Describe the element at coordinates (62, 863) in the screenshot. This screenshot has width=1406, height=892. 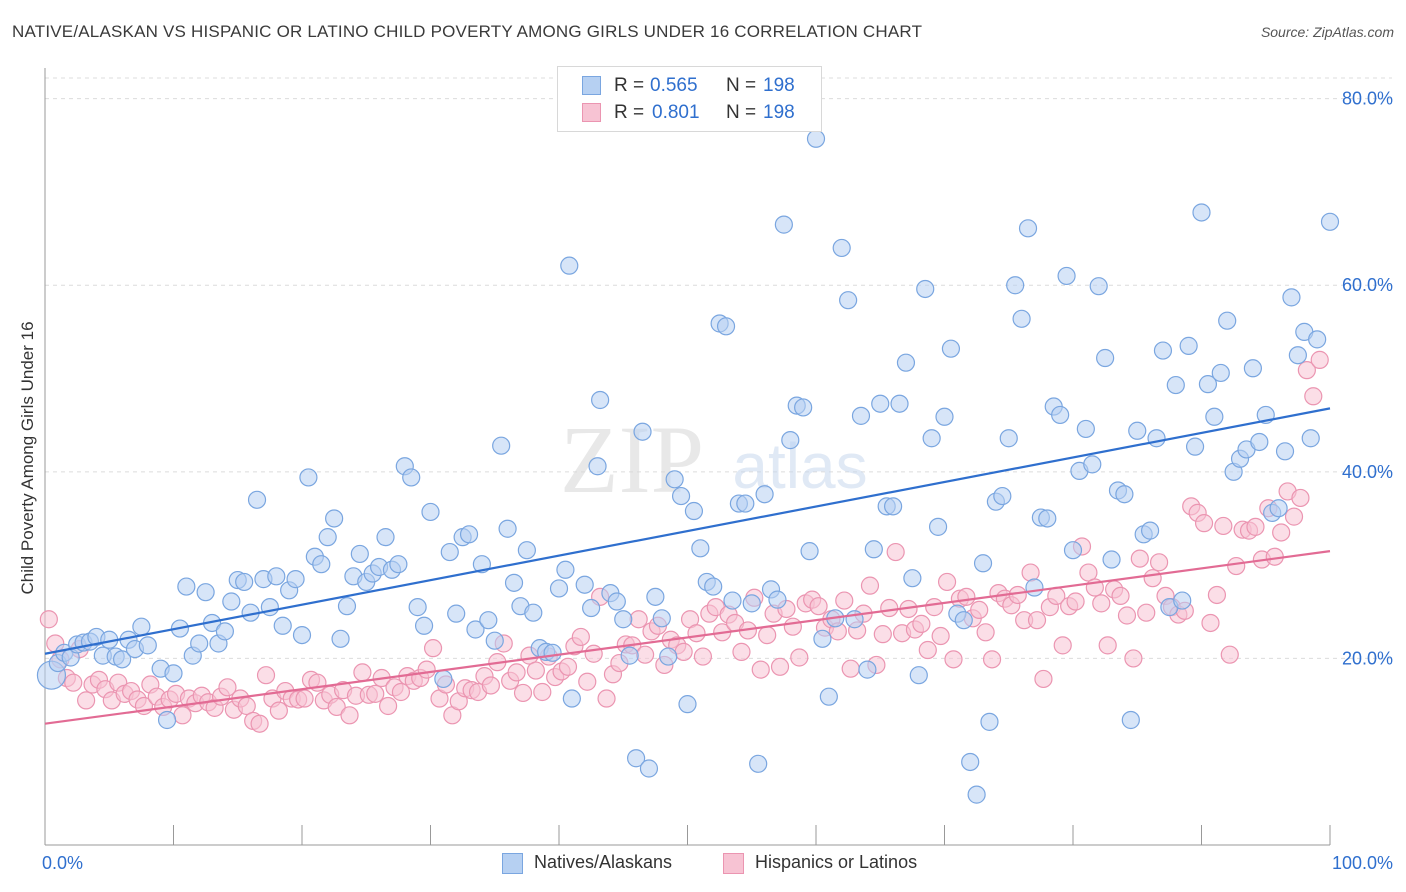
I see `x-tick-label: 0.0%` at that location.